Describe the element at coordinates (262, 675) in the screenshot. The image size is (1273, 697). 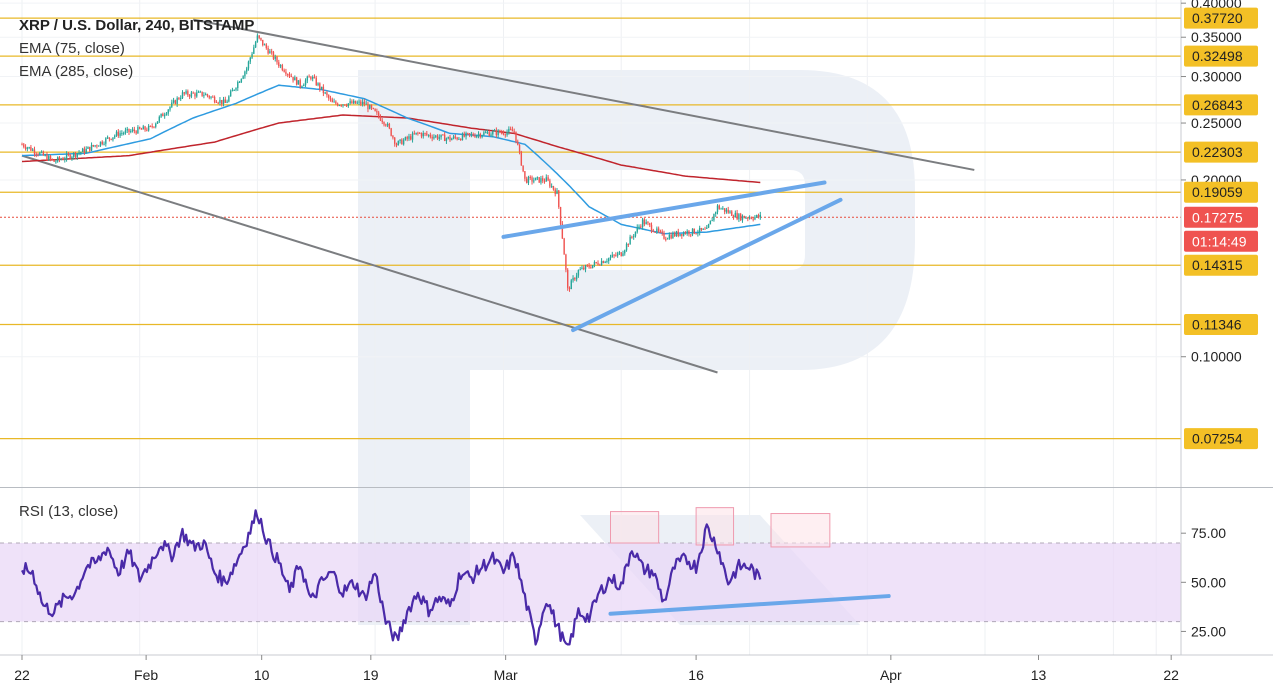
I see `x-tick-label: 10` at that location.